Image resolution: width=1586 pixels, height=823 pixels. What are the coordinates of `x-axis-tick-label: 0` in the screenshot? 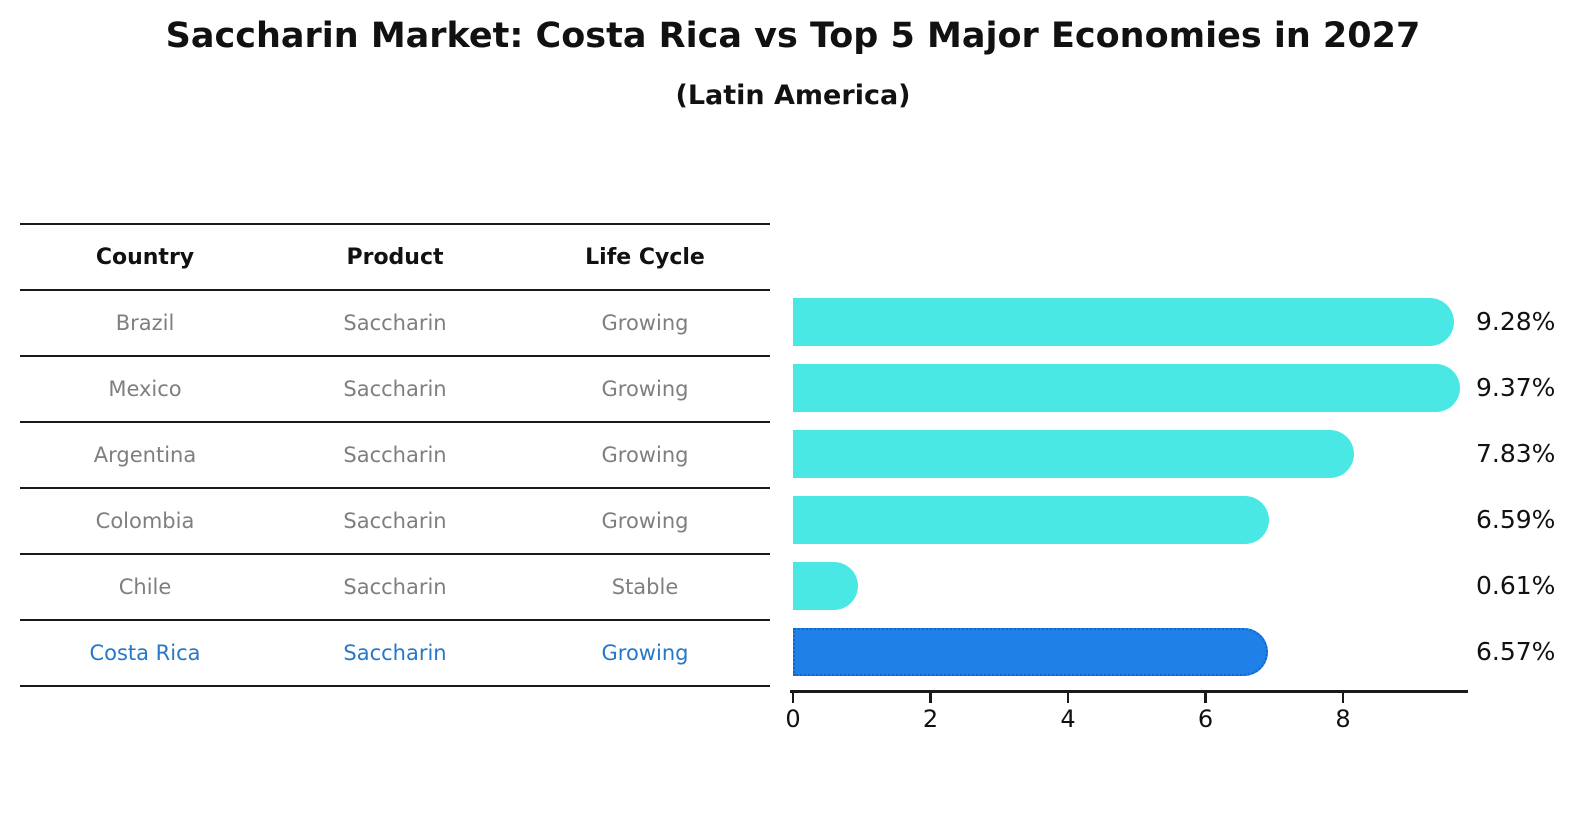 It's located at (793, 719).